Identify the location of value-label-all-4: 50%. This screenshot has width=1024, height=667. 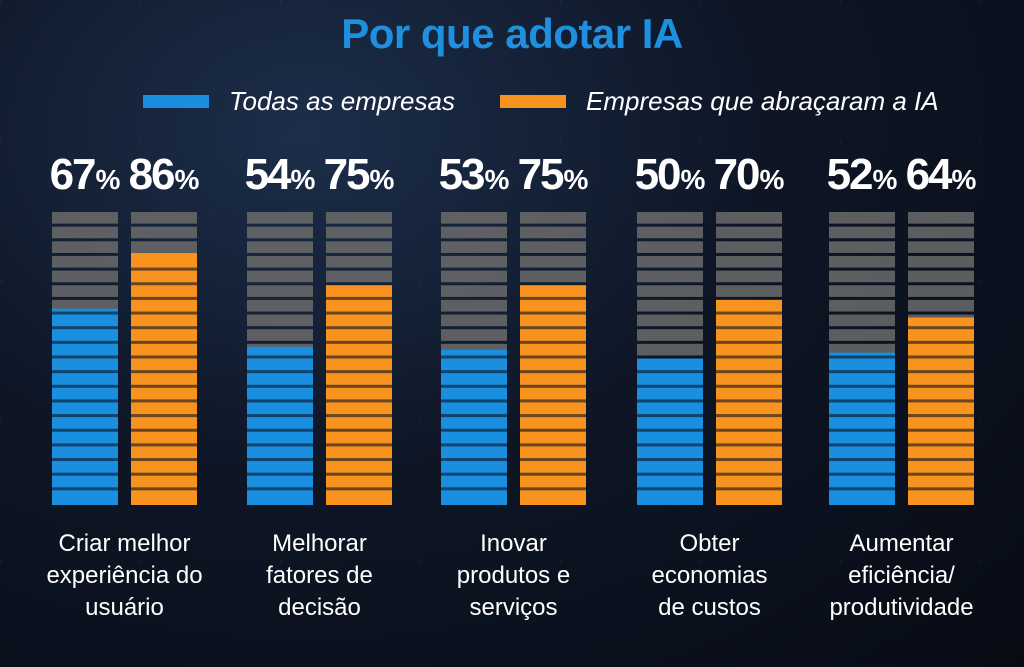
(670, 174).